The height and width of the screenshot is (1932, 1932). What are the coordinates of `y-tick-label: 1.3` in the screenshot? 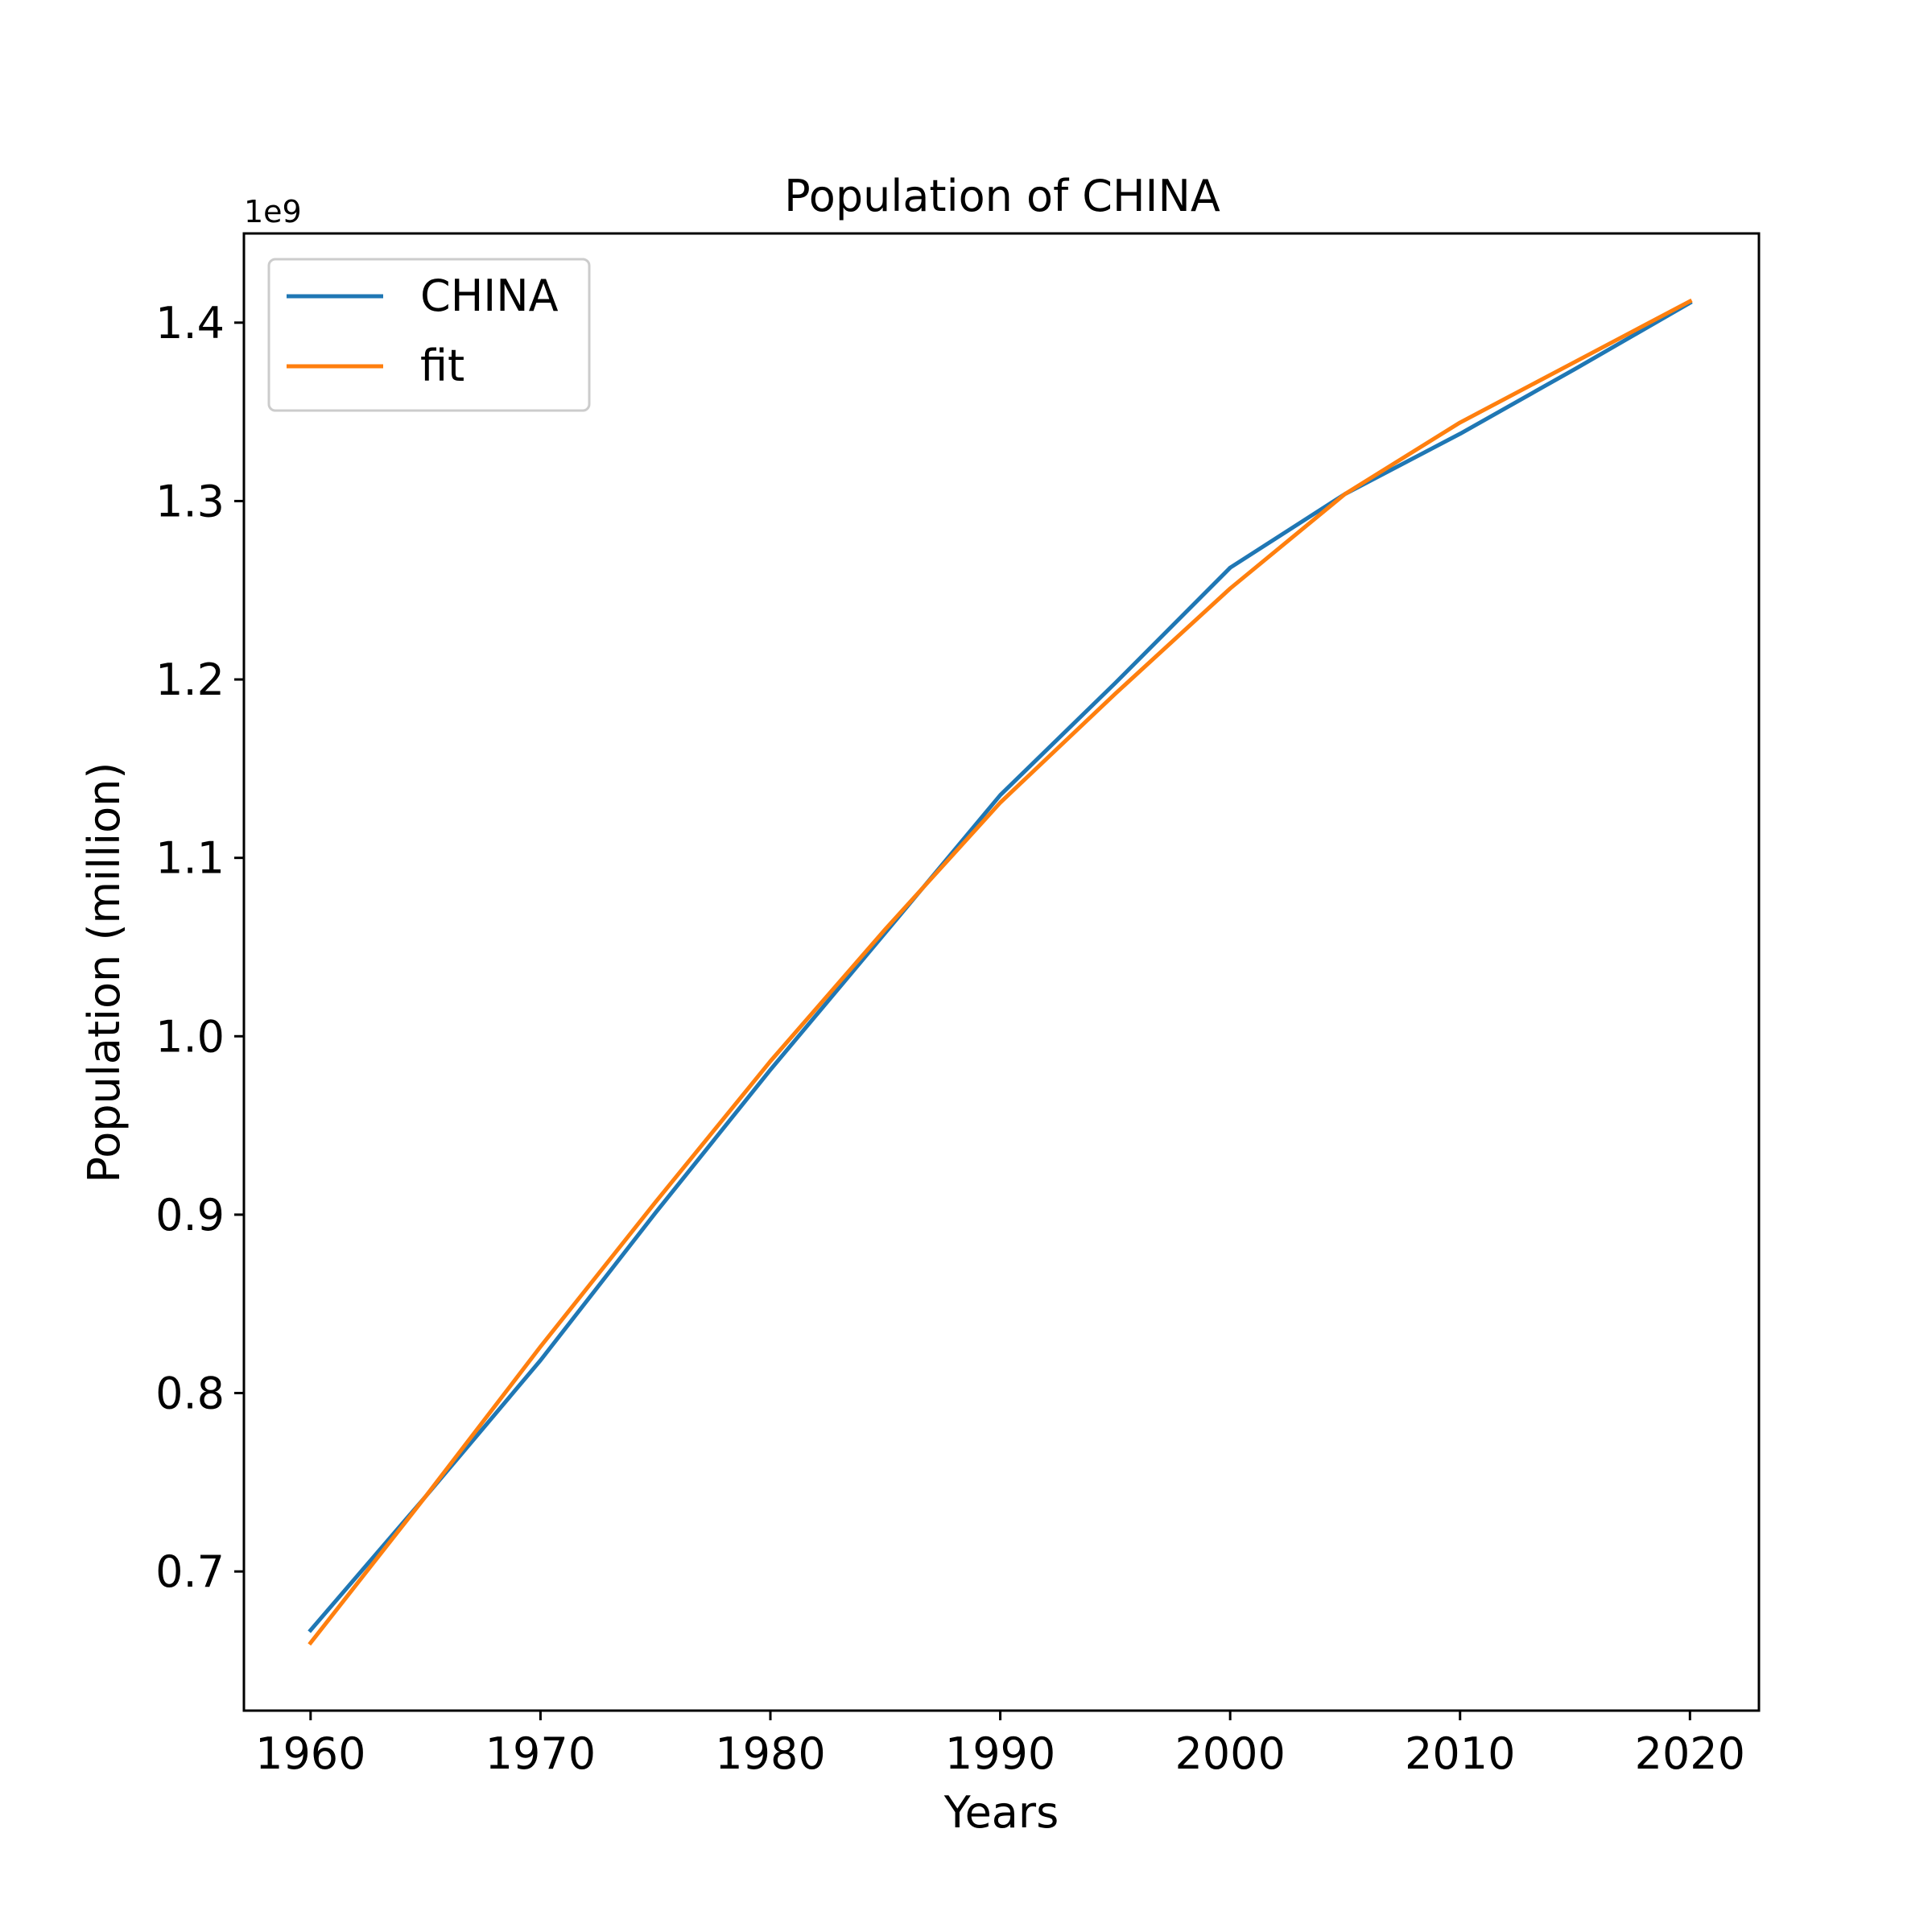 It's located at (190, 501).